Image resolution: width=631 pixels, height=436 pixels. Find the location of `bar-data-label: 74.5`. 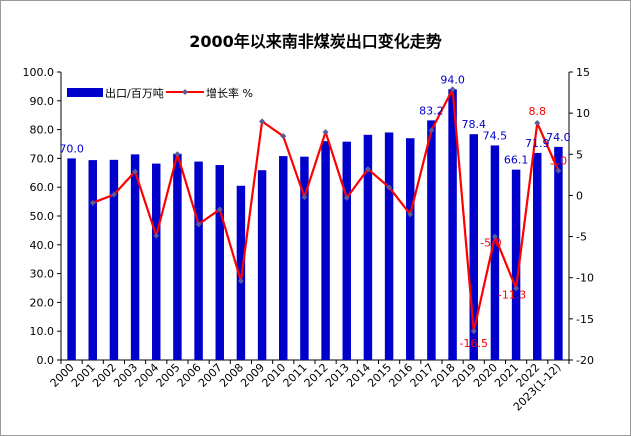

bar-data-label: 74.5 is located at coordinates (495, 135).